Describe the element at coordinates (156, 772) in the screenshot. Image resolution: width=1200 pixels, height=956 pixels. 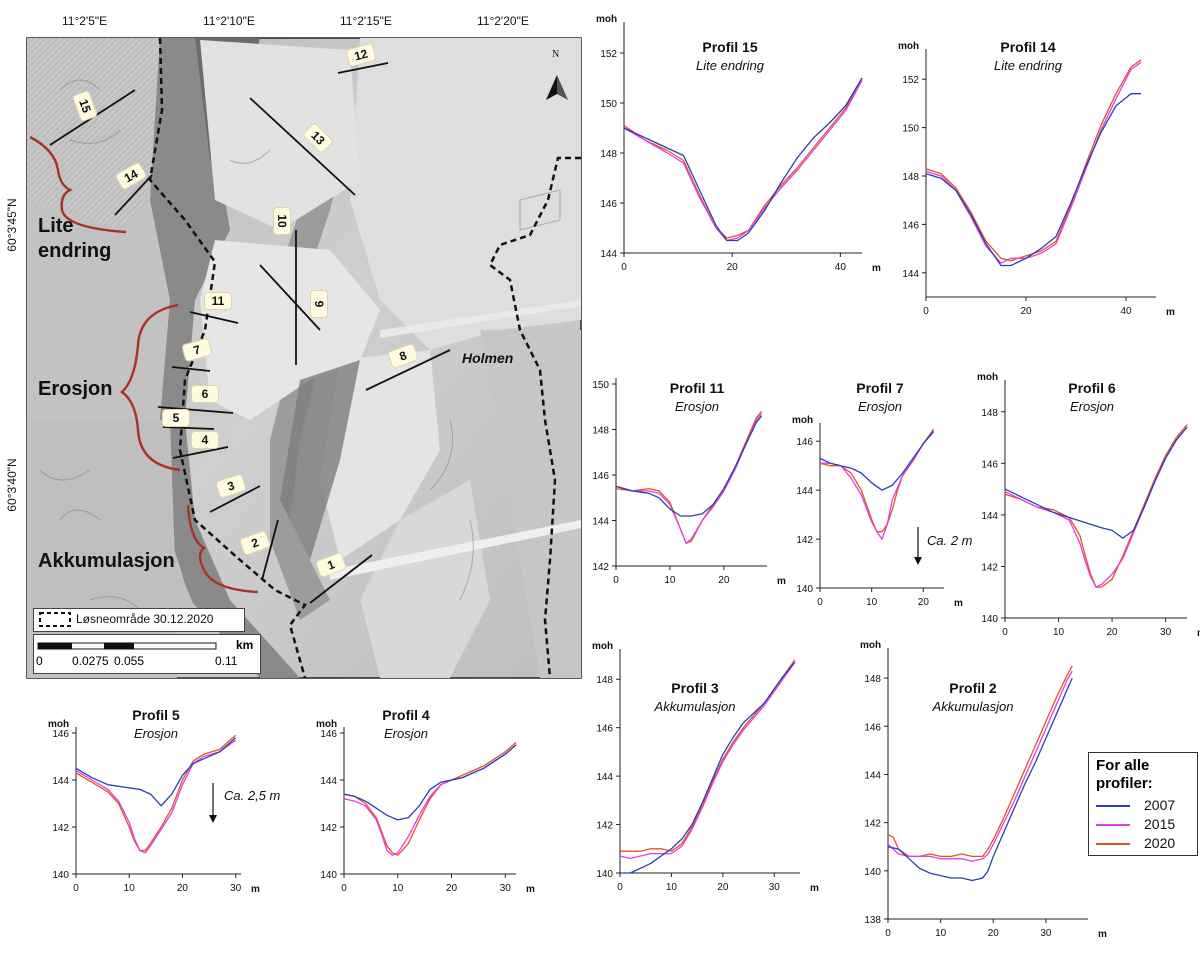
I see `series-line-p5-2007` at that location.